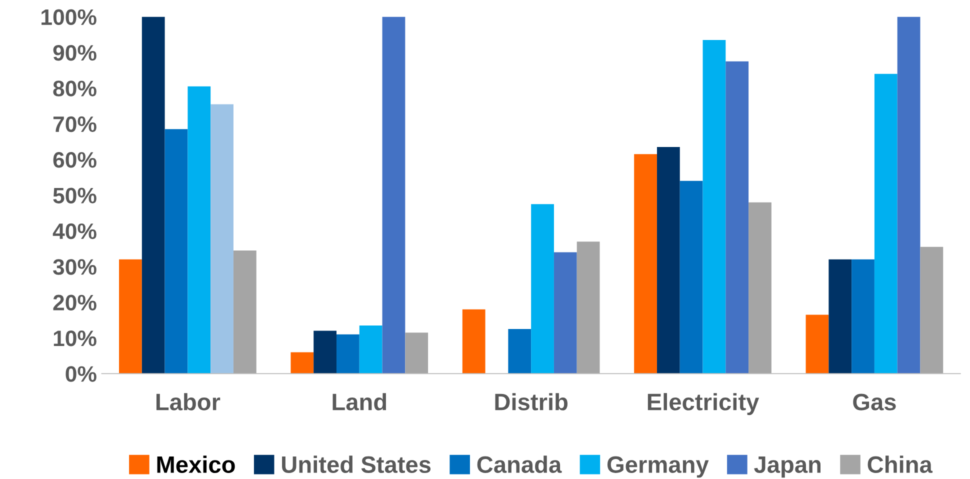 This screenshot has height=479, width=970. I want to click on y-tick-label: 0%, so click(81, 374).